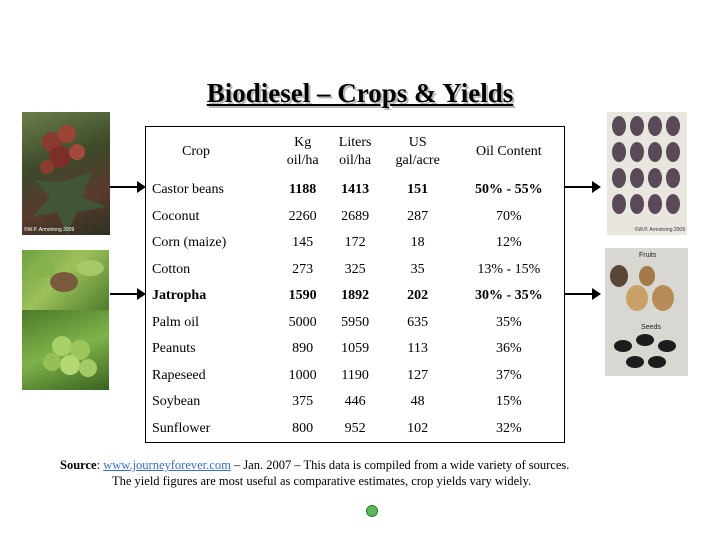  I want to click on gal-cell: 18, so click(417, 243).